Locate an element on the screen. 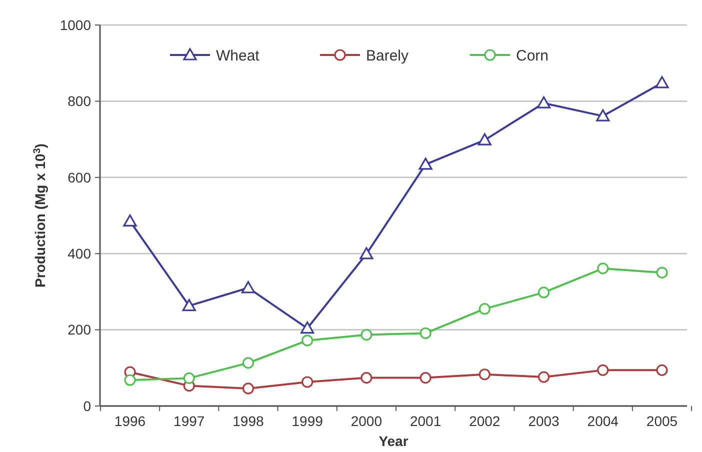  legend-label: Wheat is located at coordinates (238, 55).